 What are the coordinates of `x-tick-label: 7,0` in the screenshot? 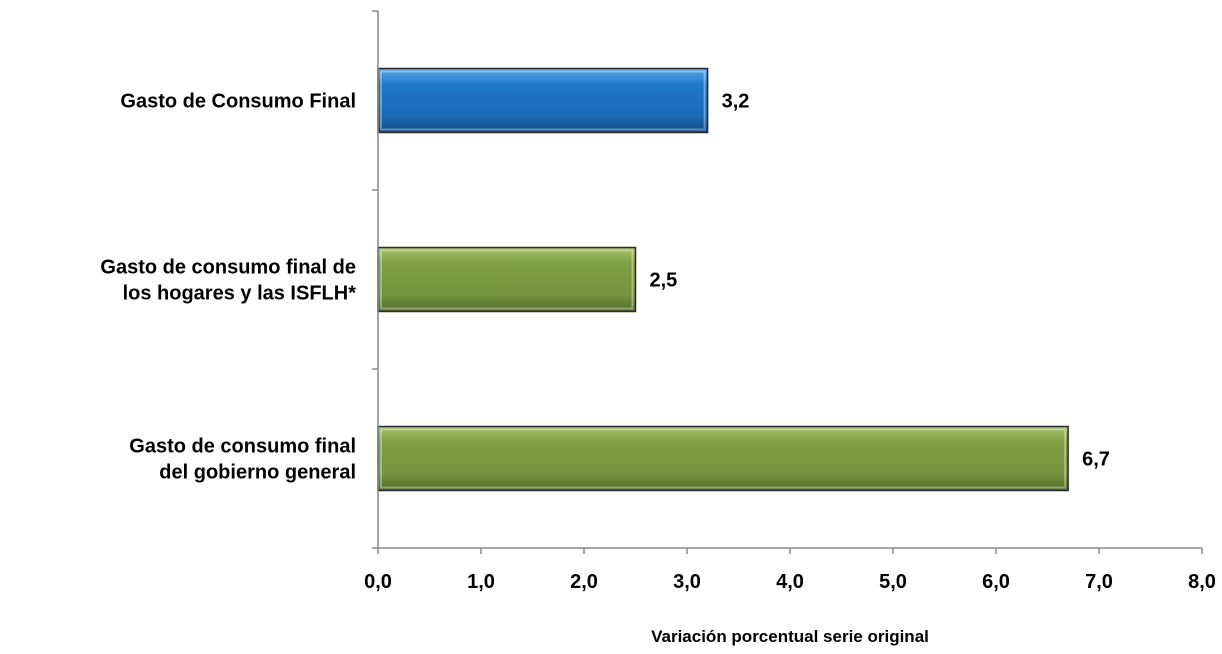 It's located at (1099, 582).